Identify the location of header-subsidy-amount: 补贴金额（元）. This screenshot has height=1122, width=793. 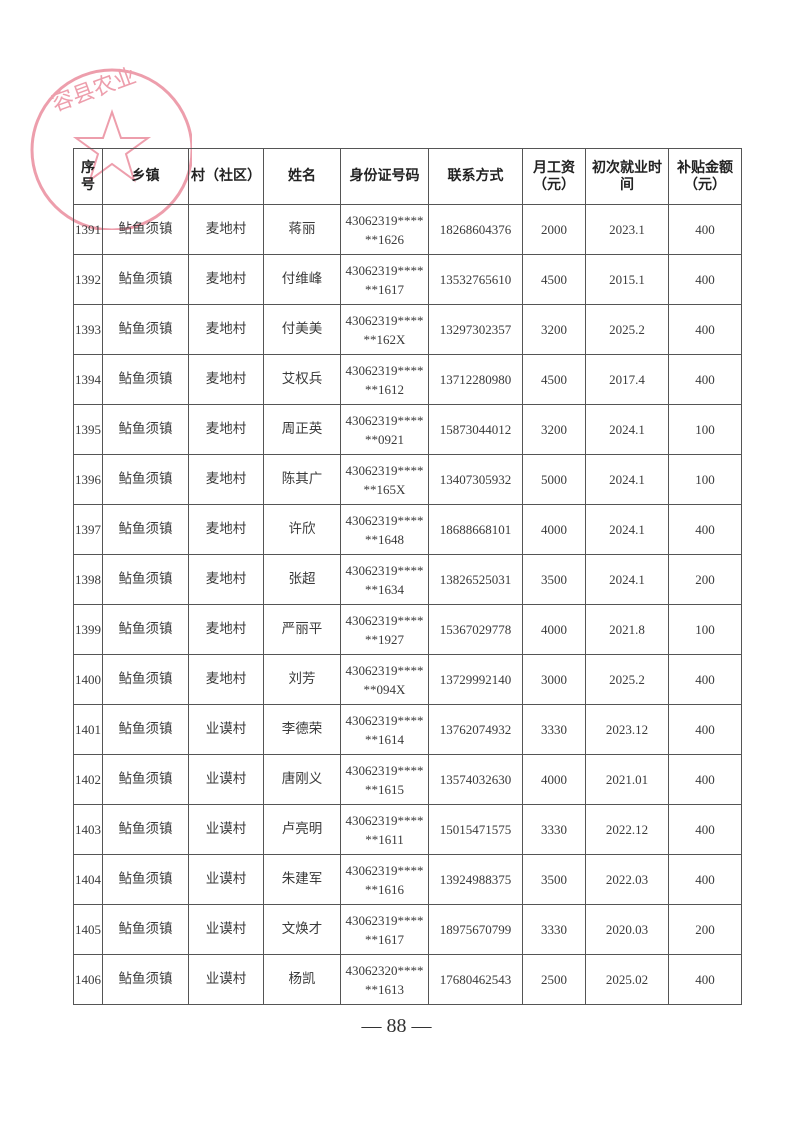
(705, 176).